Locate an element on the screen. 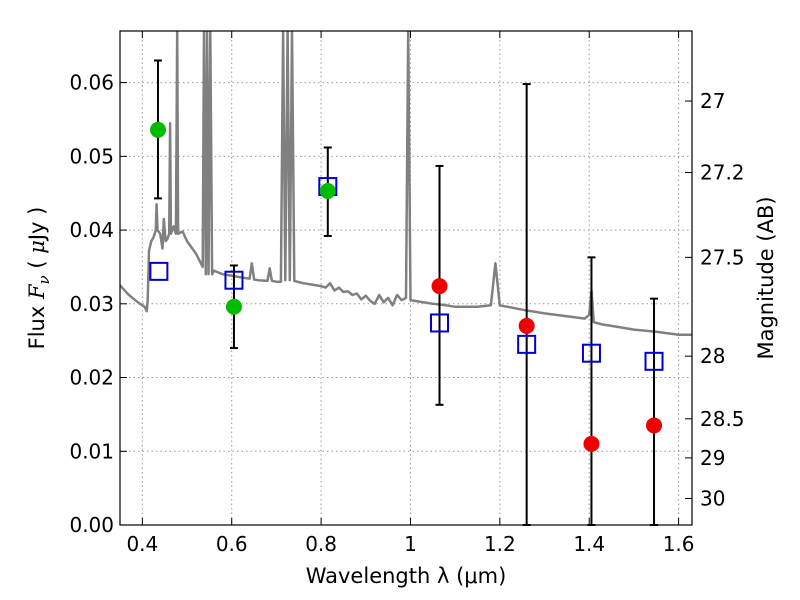  y-tick-label: 0.01 is located at coordinates (91, 451).